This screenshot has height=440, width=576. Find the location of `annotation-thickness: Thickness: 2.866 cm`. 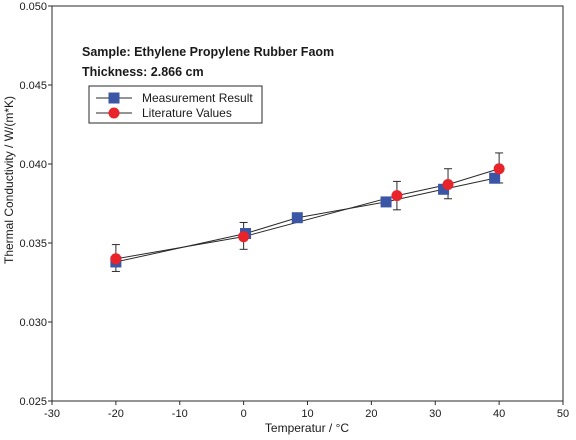

annotation-thickness: Thickness: 2.866 cm is located at coordinates (143, 72).